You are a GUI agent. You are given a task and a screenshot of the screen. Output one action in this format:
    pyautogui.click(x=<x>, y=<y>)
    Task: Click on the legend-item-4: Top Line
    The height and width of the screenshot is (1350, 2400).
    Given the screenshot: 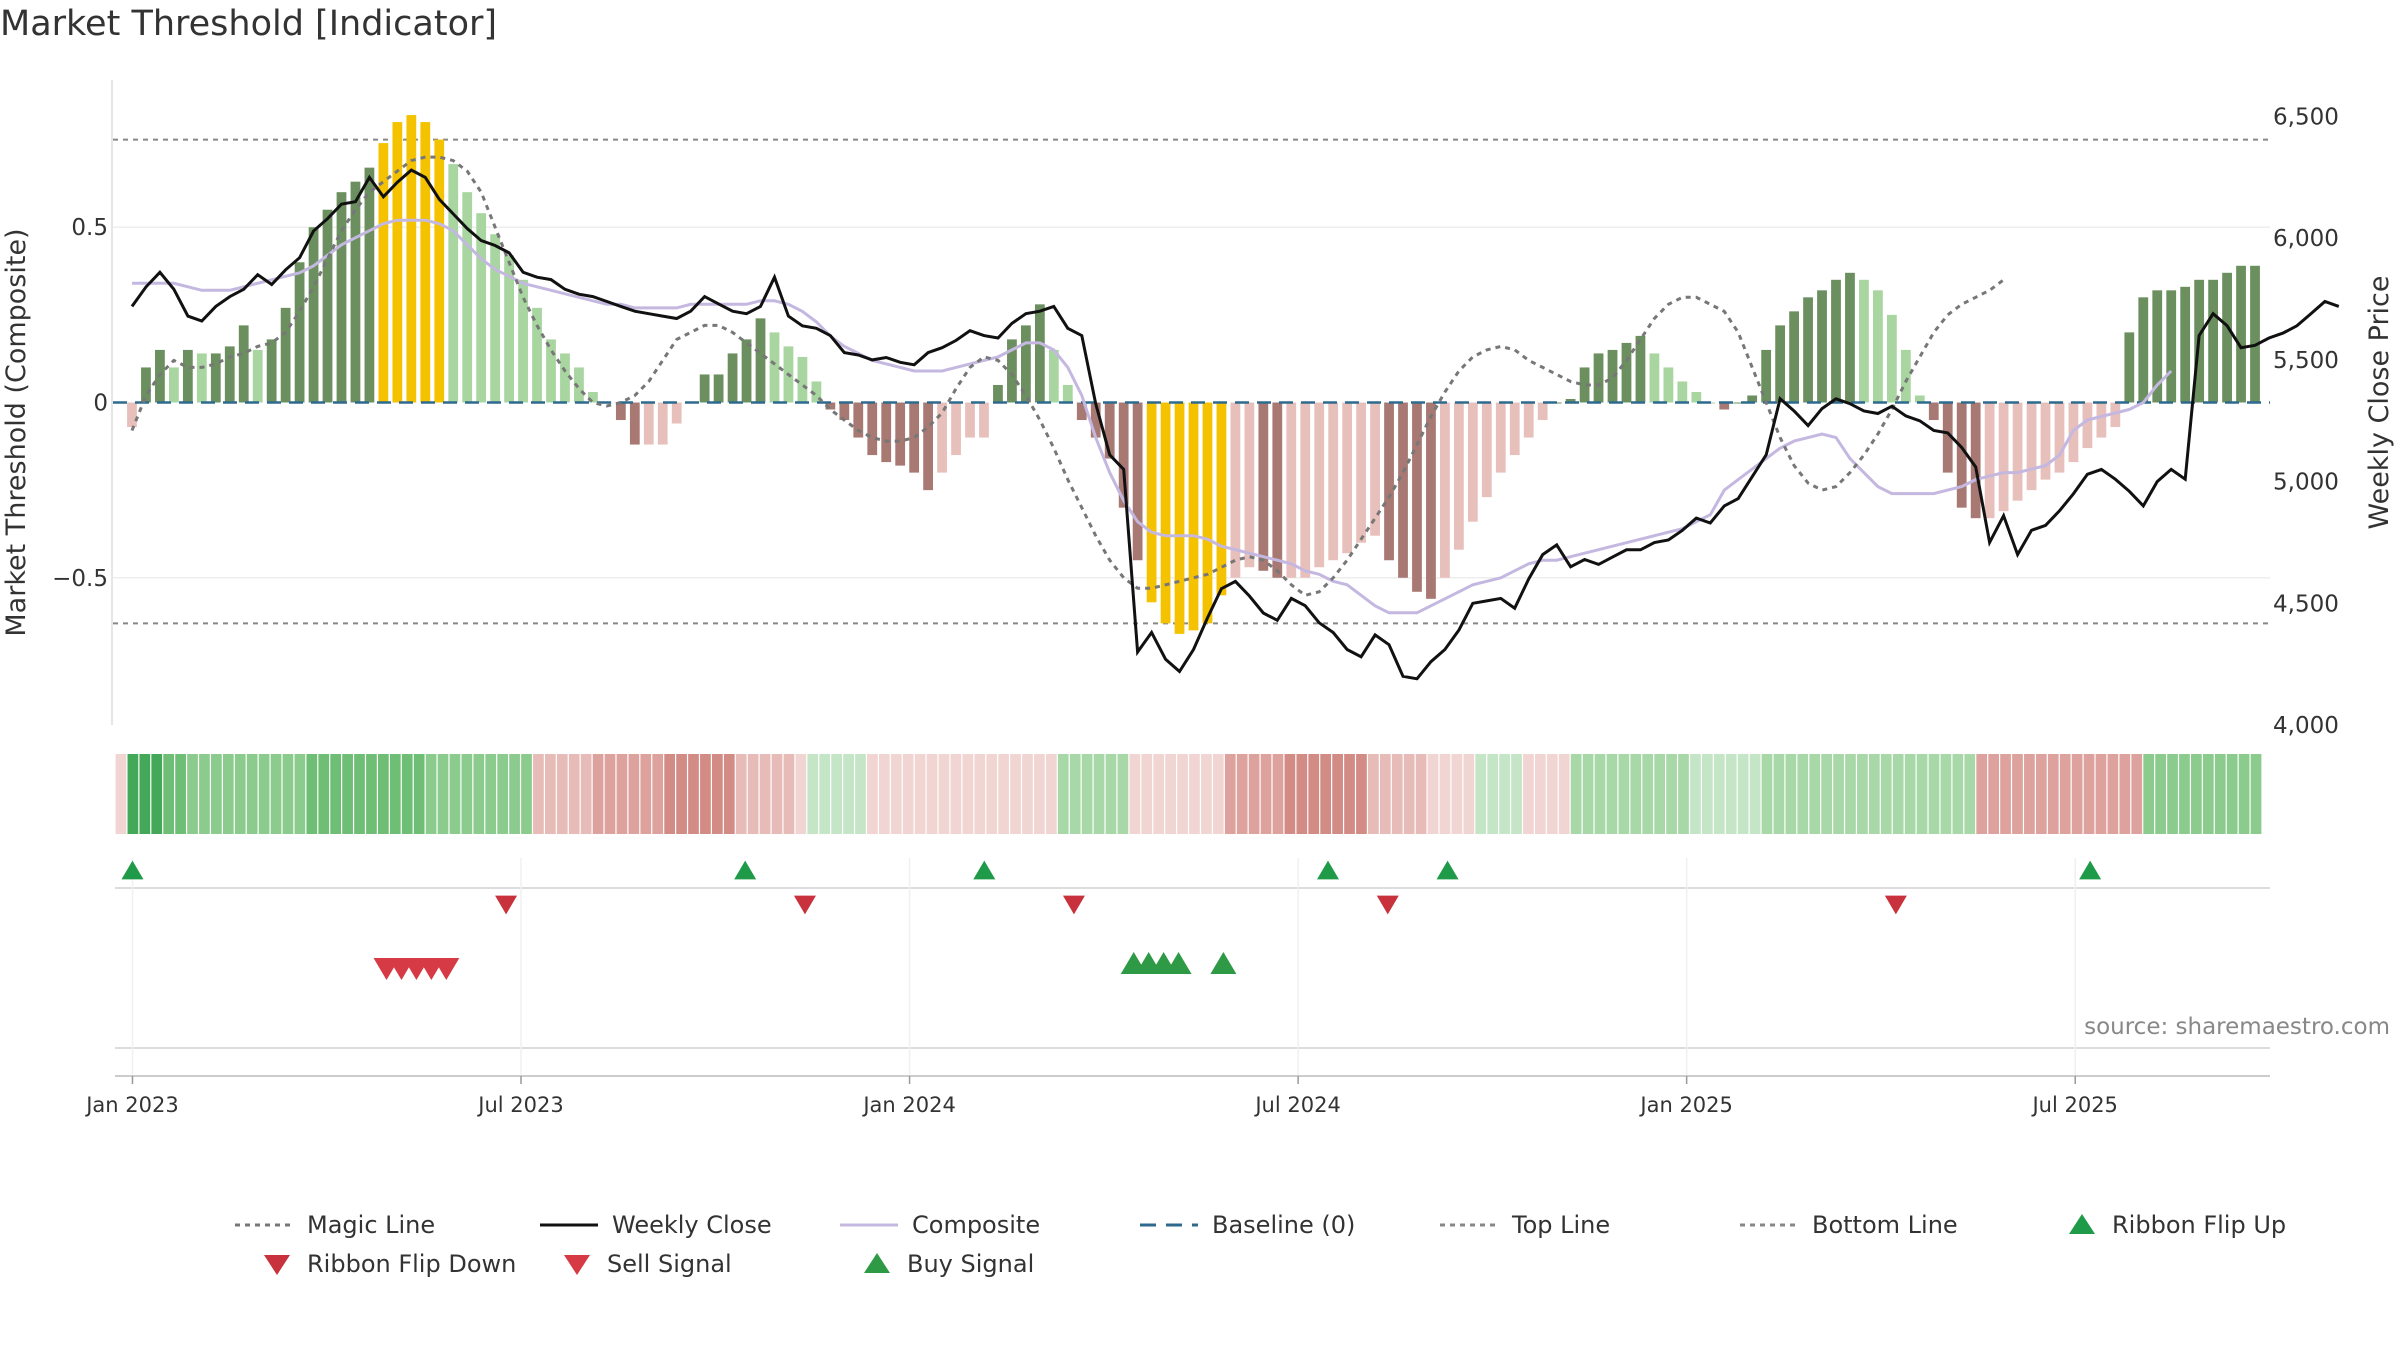 What is the action you would take?
    pyautogui.click(x=1525, y=1225)
    